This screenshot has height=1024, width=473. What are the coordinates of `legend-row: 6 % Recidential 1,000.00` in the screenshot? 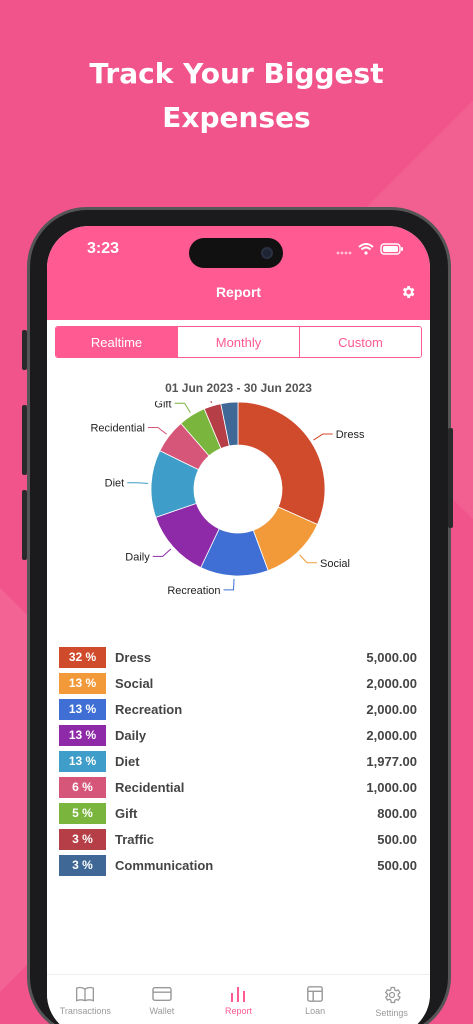 It's located at (238, 787).